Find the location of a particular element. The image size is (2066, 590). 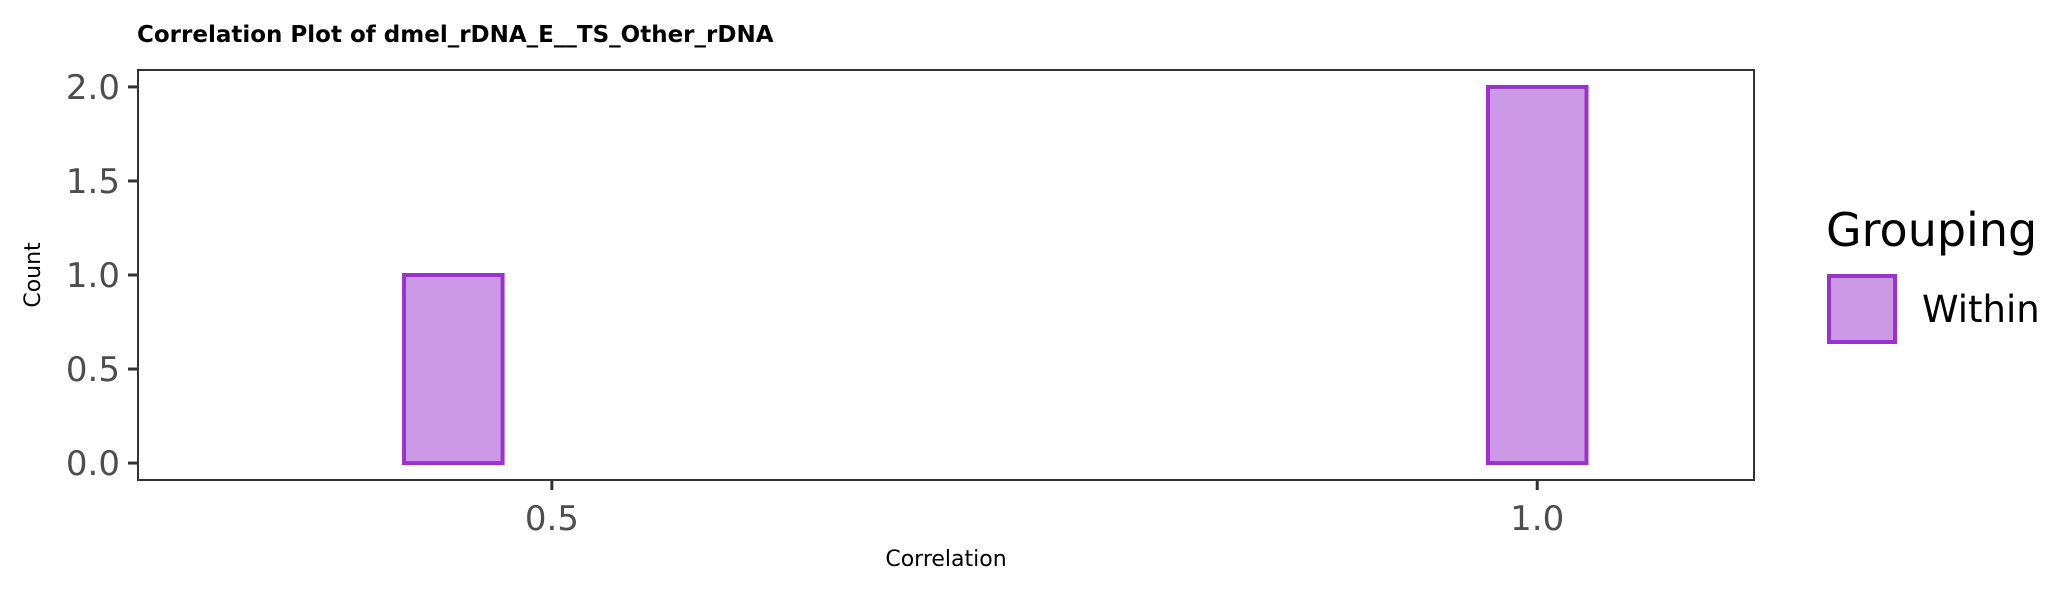

y-tick-label: 2.0 is located at coordinates (93, 88).